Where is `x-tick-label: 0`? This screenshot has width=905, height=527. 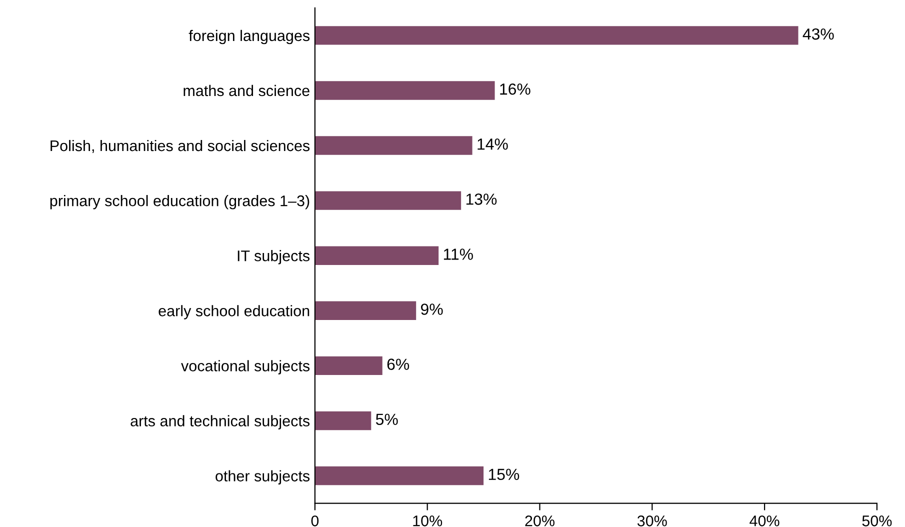 x-tick-label: 0 is located at coordinates (315, 520).